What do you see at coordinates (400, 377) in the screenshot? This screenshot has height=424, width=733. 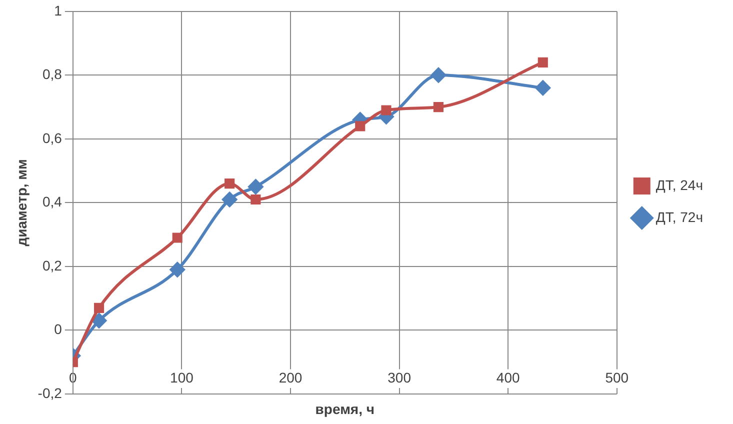 I see `x-tick-label: 300` at bounding box center [400, 377].